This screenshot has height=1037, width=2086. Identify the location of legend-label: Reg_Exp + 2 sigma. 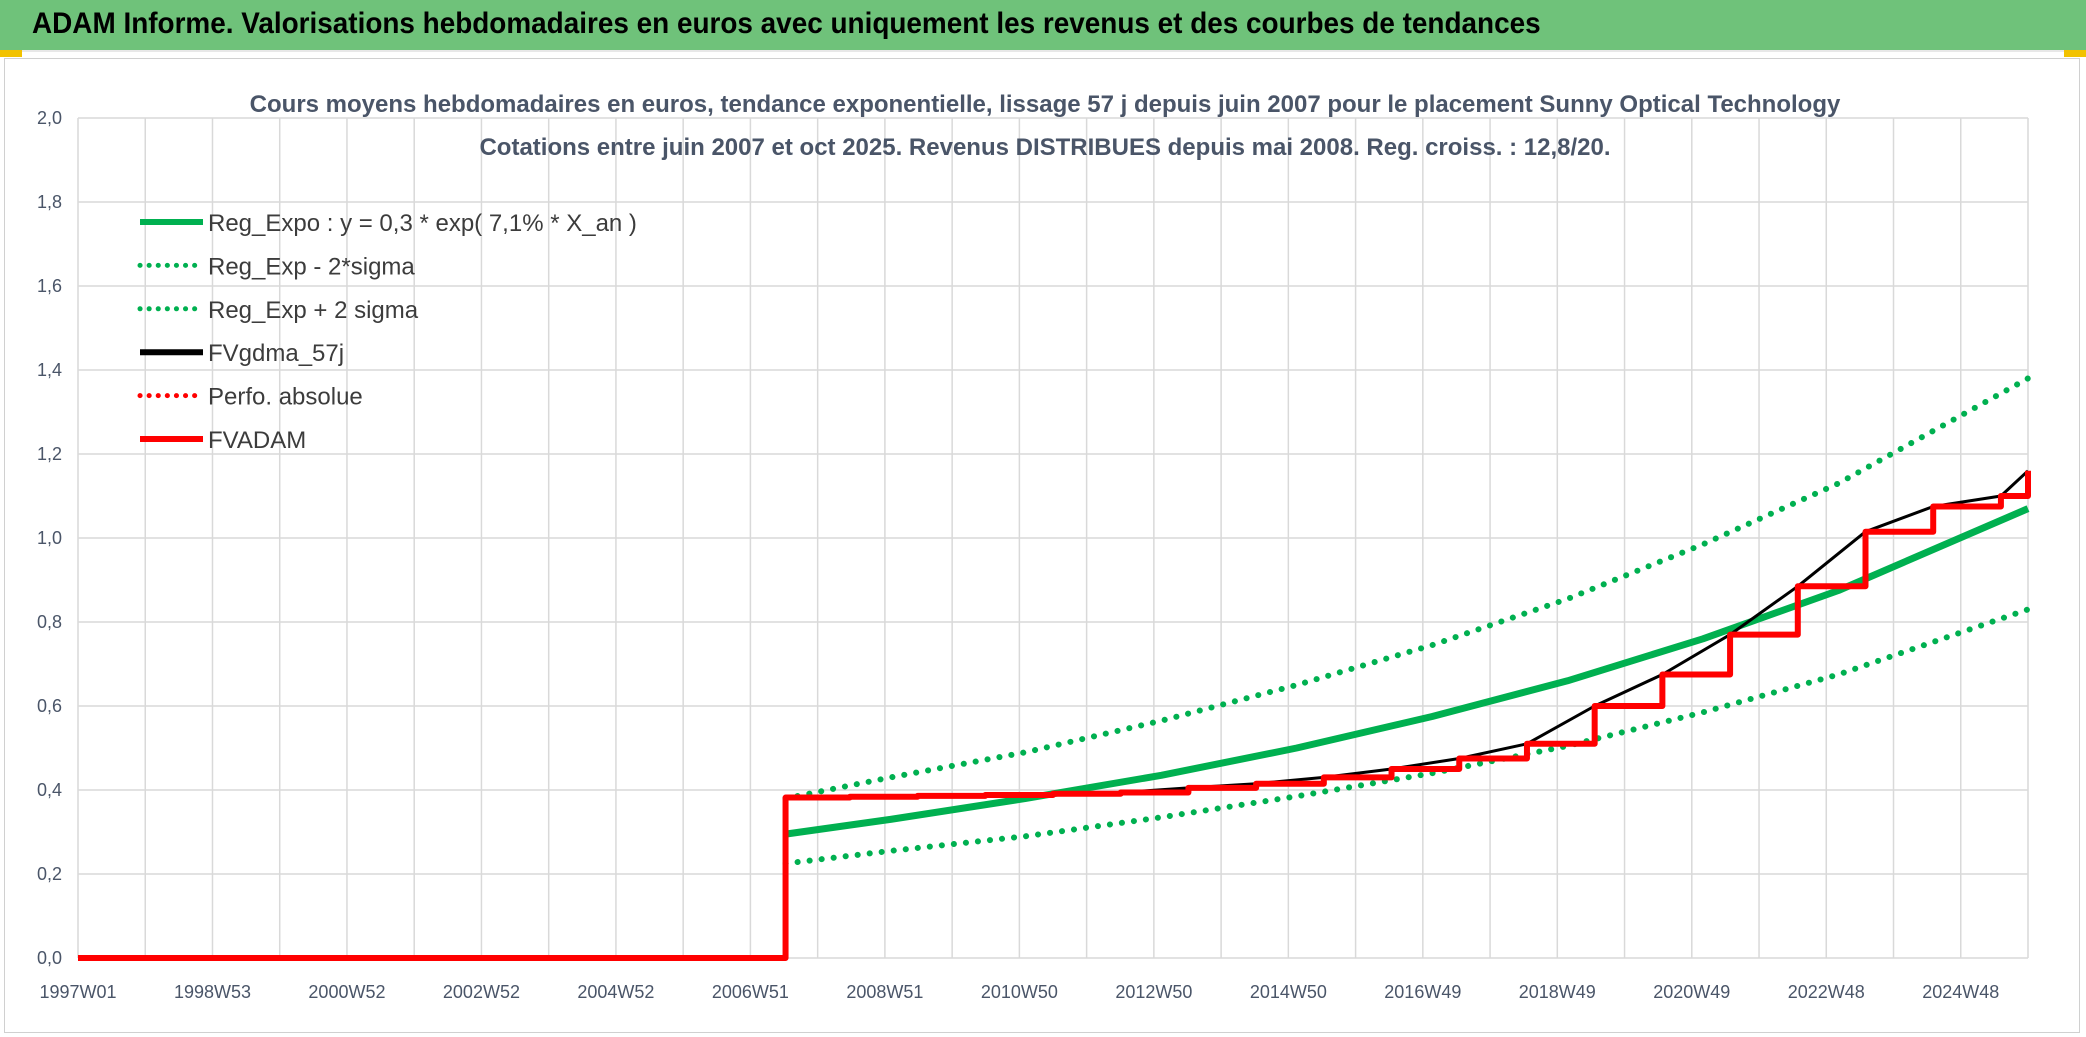
(313, 310).